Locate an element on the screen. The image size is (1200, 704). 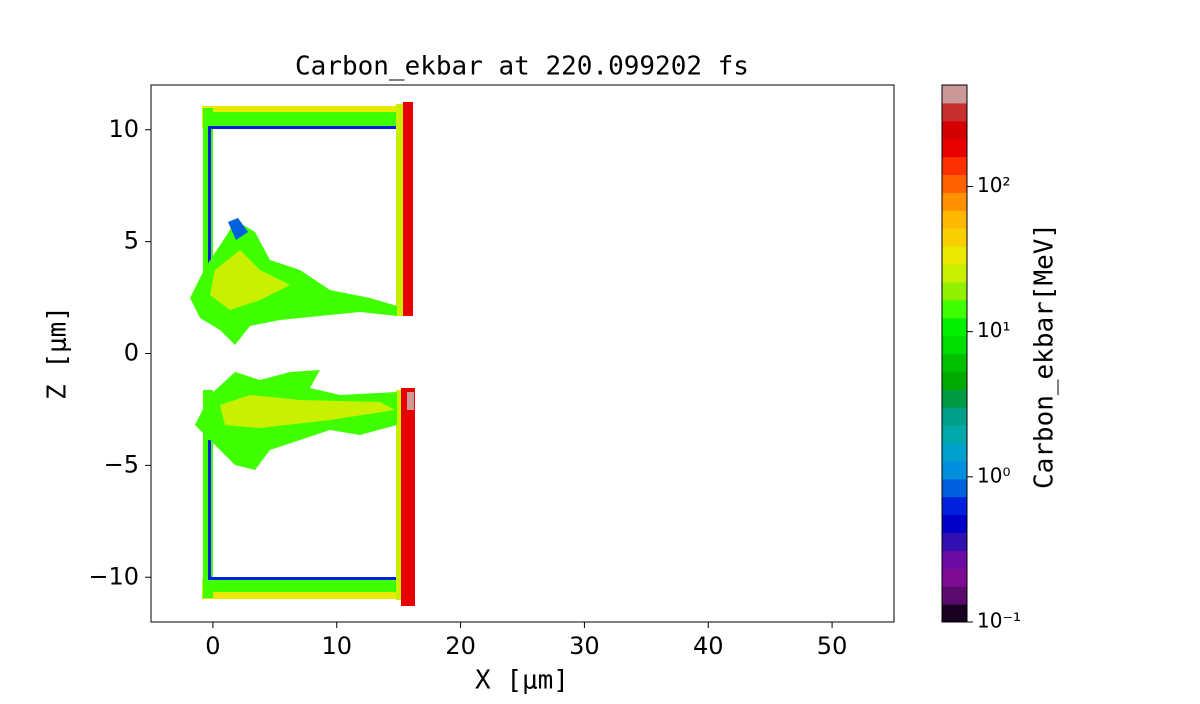
x-tick-label: 20 is located at coordinates (460, 646).